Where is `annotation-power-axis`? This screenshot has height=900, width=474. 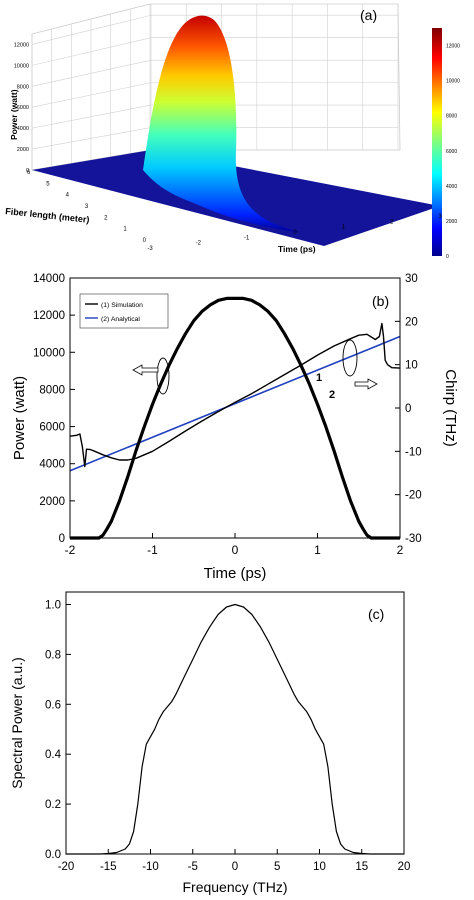
annotation-power-axis is located at coordinates (151, 376).